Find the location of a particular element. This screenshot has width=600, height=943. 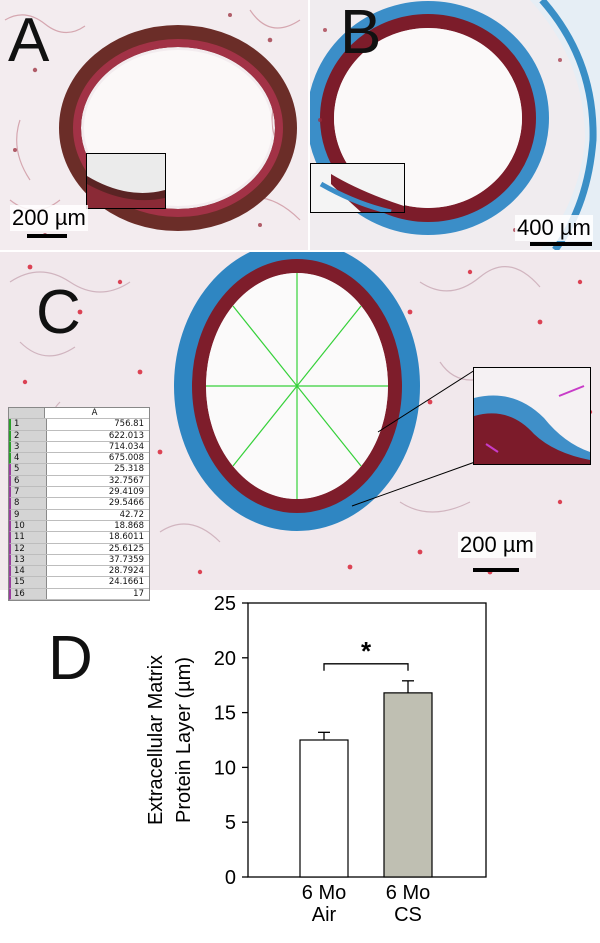

measurement-table-row-value: 18.6011 is located at coordinates (126, 537).